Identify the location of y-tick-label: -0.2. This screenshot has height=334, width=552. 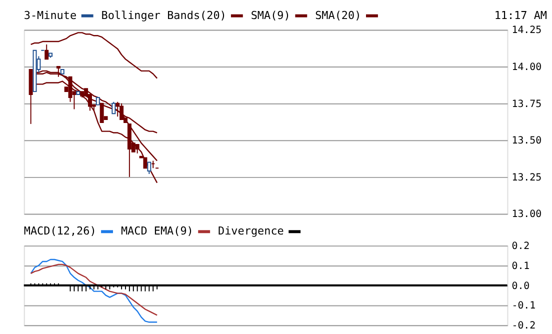
(524, 326).